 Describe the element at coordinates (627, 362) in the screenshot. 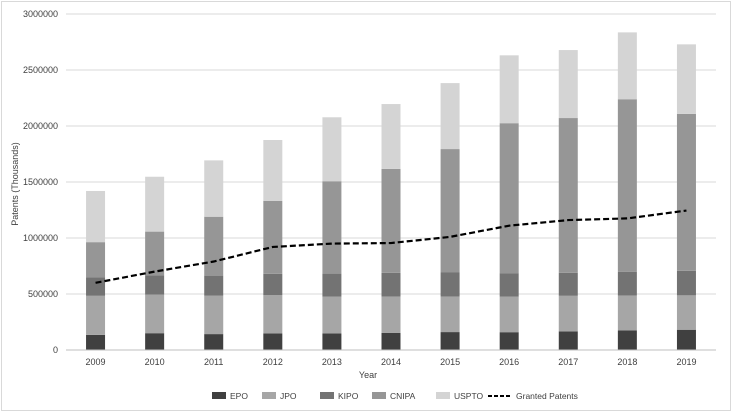

I see `x-tick-label: 2018` at that location.